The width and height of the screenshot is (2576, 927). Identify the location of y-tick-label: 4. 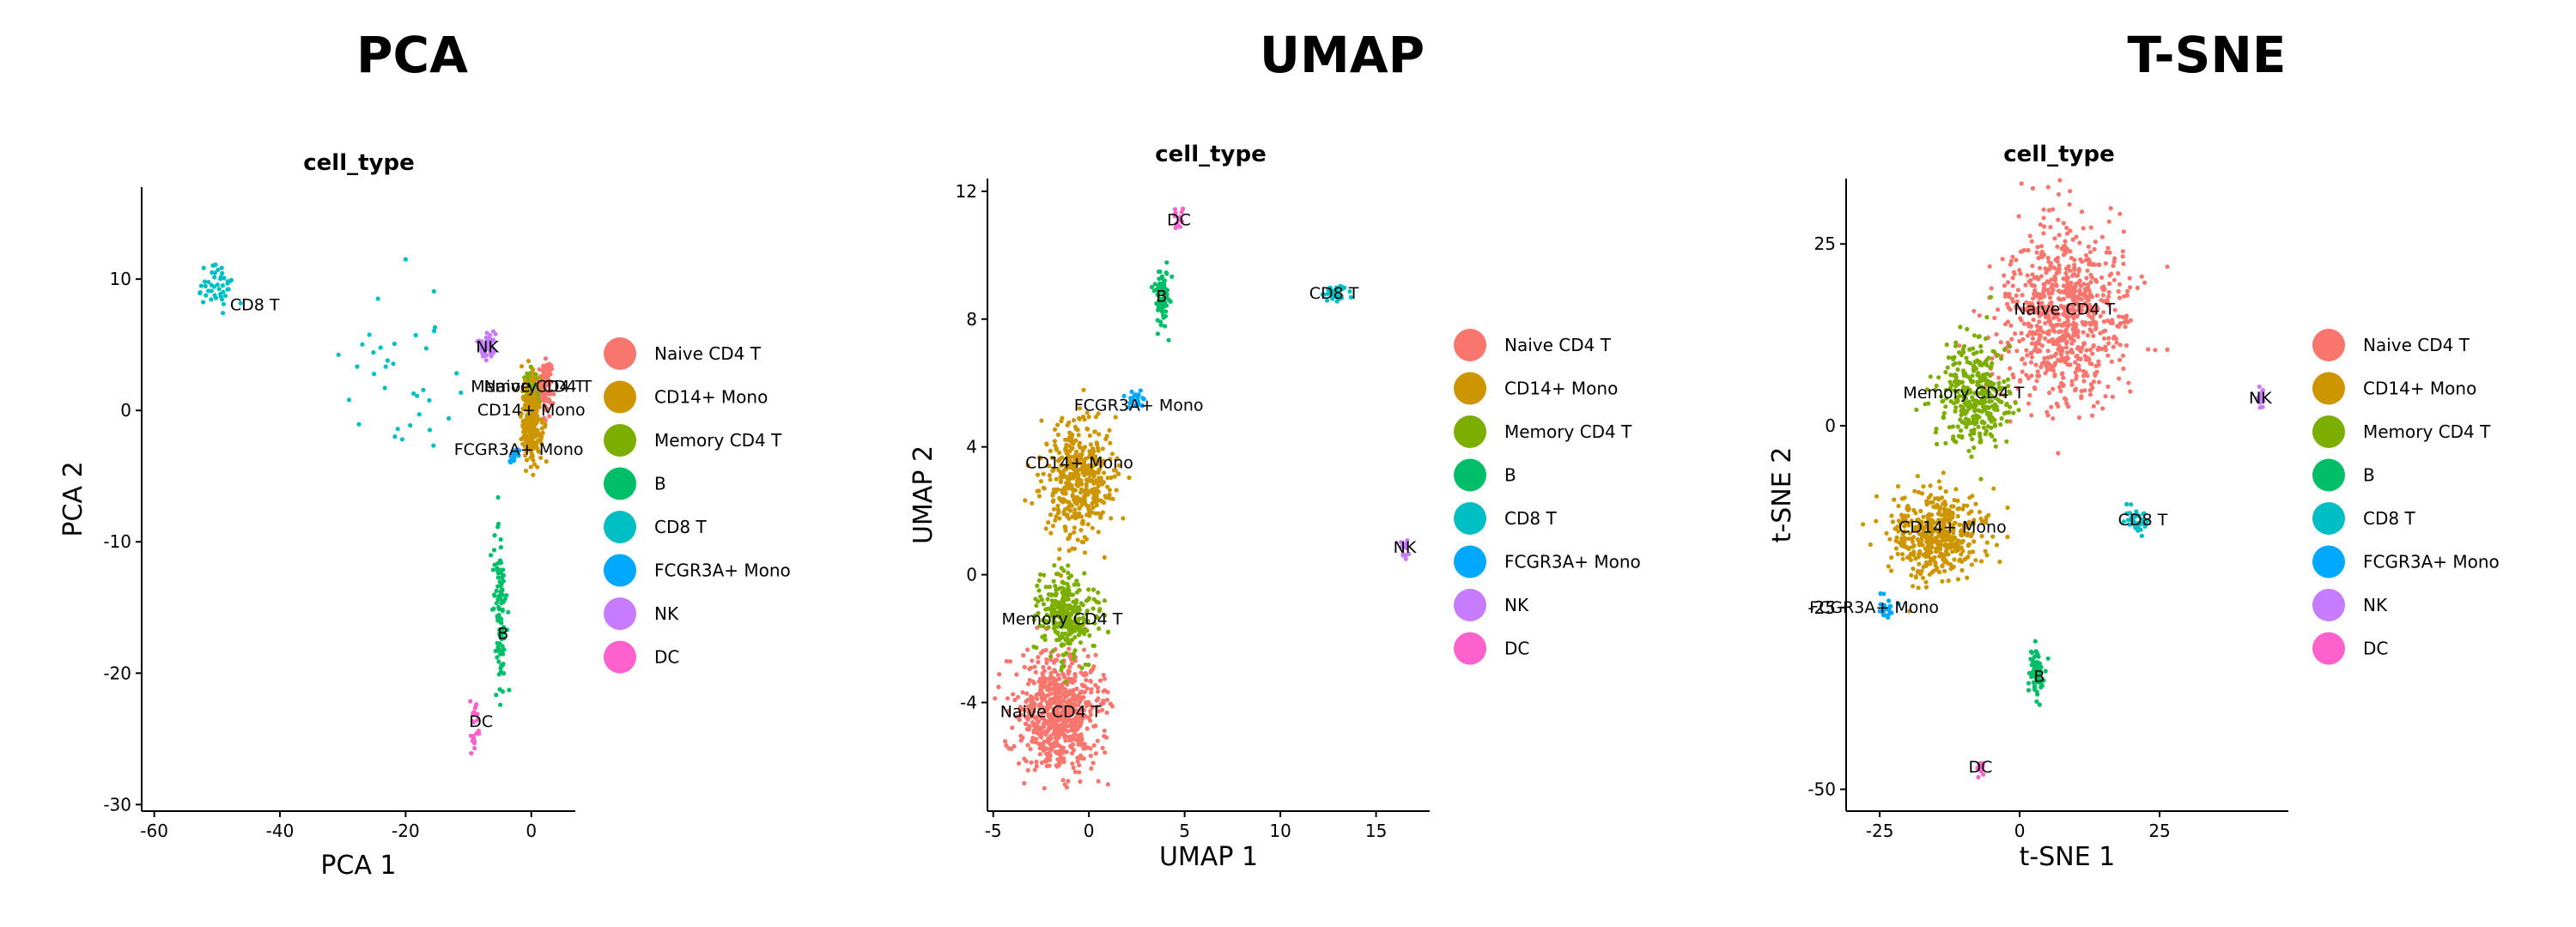
(972, 447).